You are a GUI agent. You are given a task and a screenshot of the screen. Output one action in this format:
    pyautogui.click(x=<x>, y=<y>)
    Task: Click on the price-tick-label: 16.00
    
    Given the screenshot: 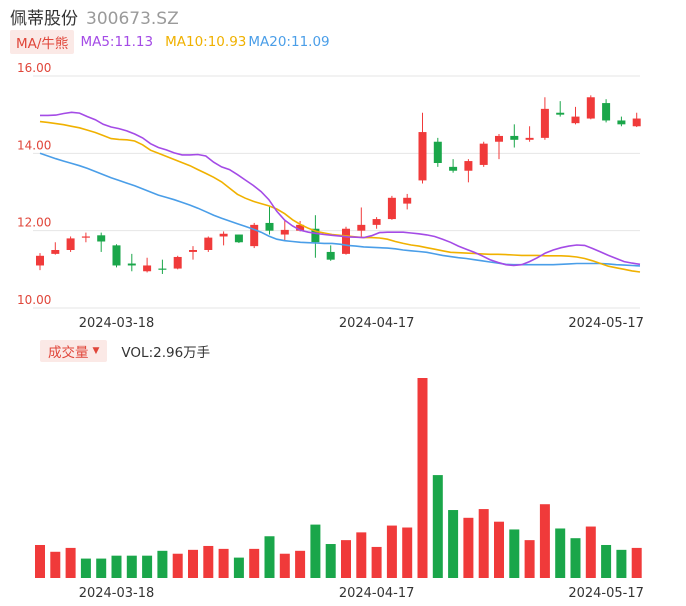 What is the action you would take?
    pyautogui.click(x=34, y=68)
    